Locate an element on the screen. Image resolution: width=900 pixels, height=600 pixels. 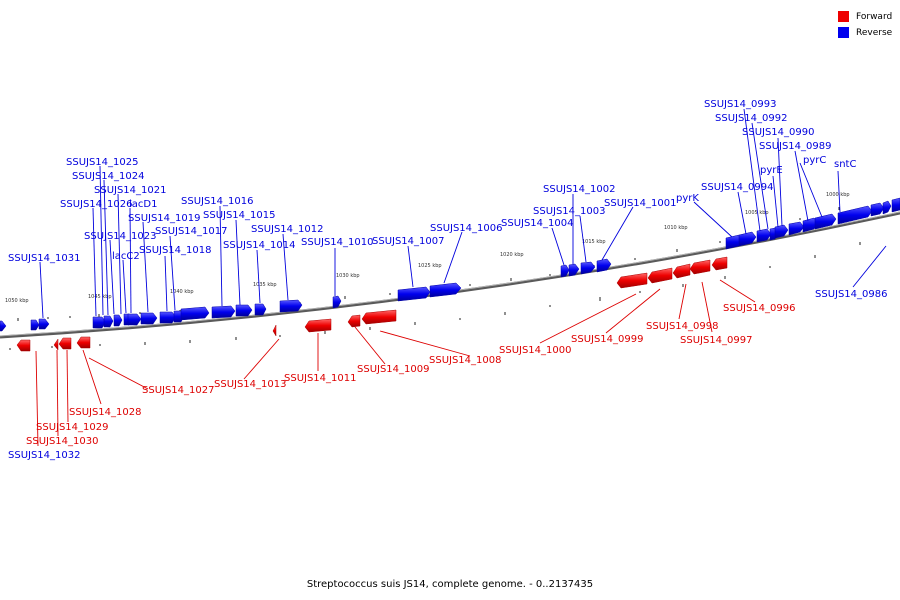
gene-label-reverse: SSUJS14_0994 is located at coordinates (737, 187).